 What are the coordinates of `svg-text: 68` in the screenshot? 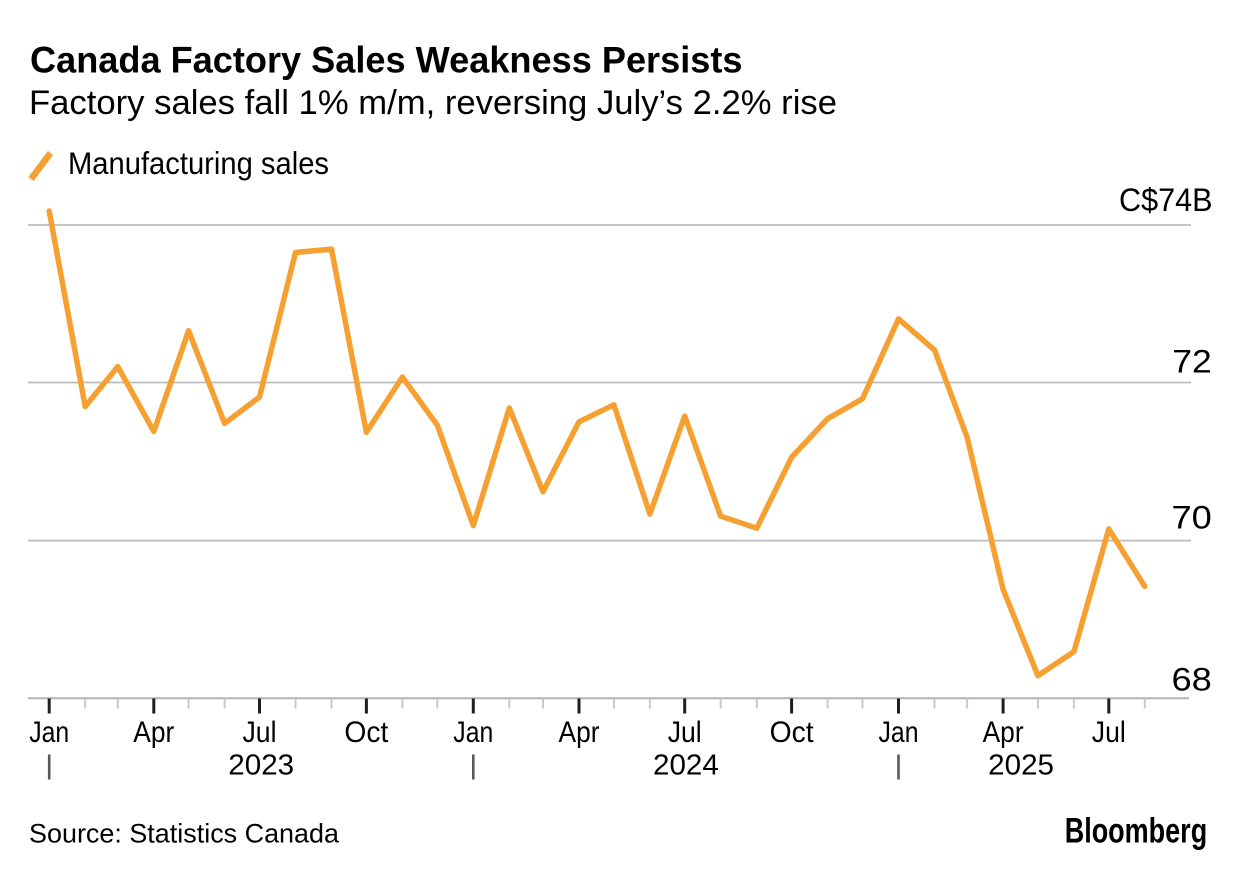 It's located at (1192, 679).